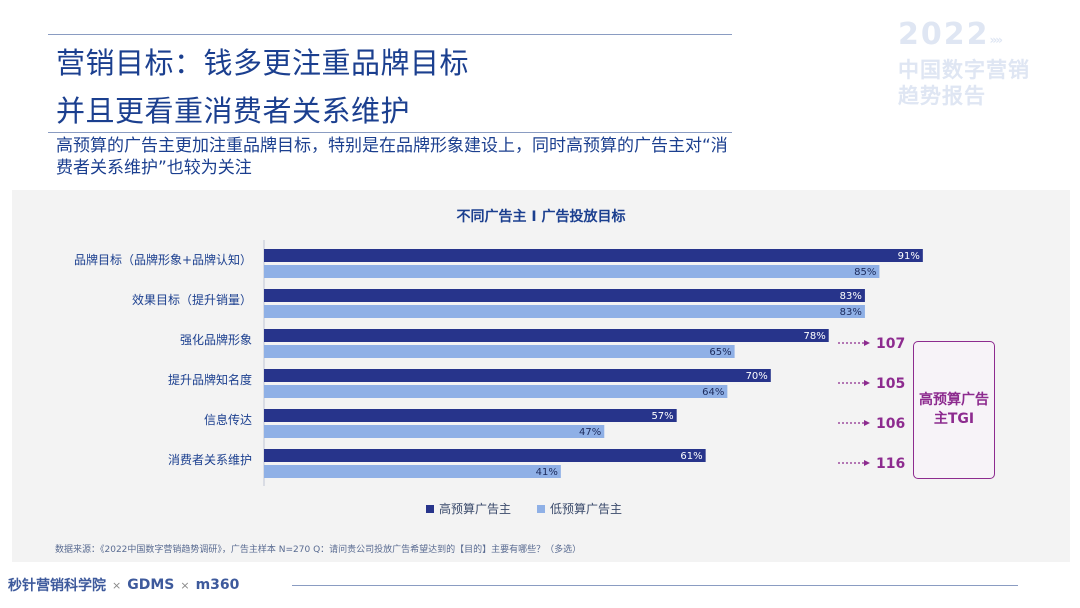  What do you see at coordinates (541, 217) in the screenshot?
I see `chart-title: 不同广告主 I 广告投放目标` at bounding box center [541, 217].